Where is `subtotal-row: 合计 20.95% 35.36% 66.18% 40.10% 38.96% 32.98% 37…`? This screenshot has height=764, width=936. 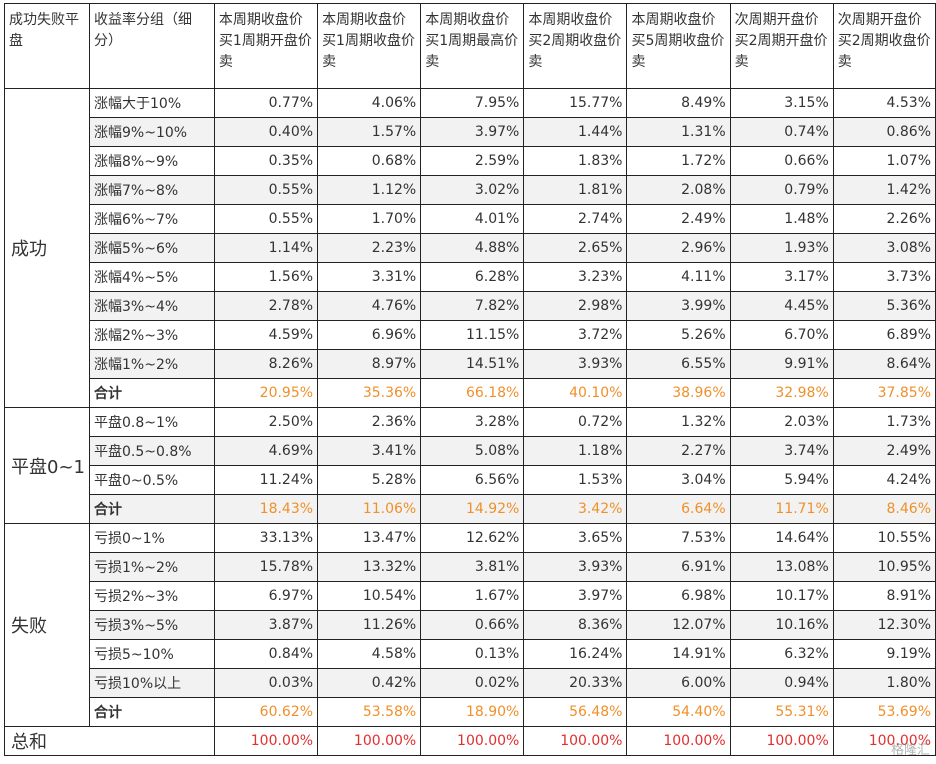
subtotal-row: 合计 20.95% 35.36% 66.18% 40.10% 38.96% 32.98% 37… is located at coordinates (470, 393).